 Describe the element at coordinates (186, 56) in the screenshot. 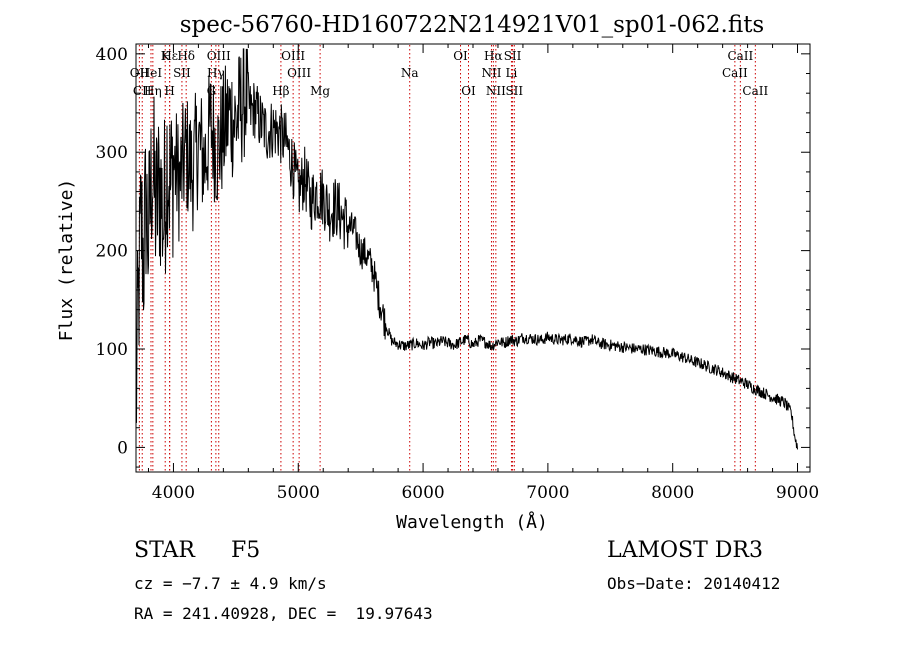

I see `line-label-hδ: Hδ` at that location.